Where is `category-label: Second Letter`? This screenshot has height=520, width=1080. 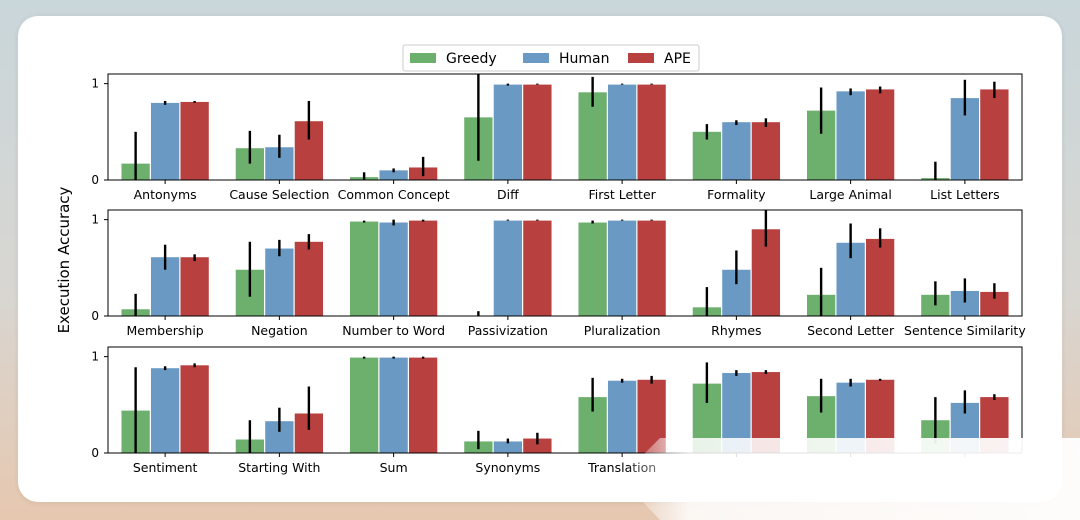
category-label: Second Letter is located at coordinates (851, 330).